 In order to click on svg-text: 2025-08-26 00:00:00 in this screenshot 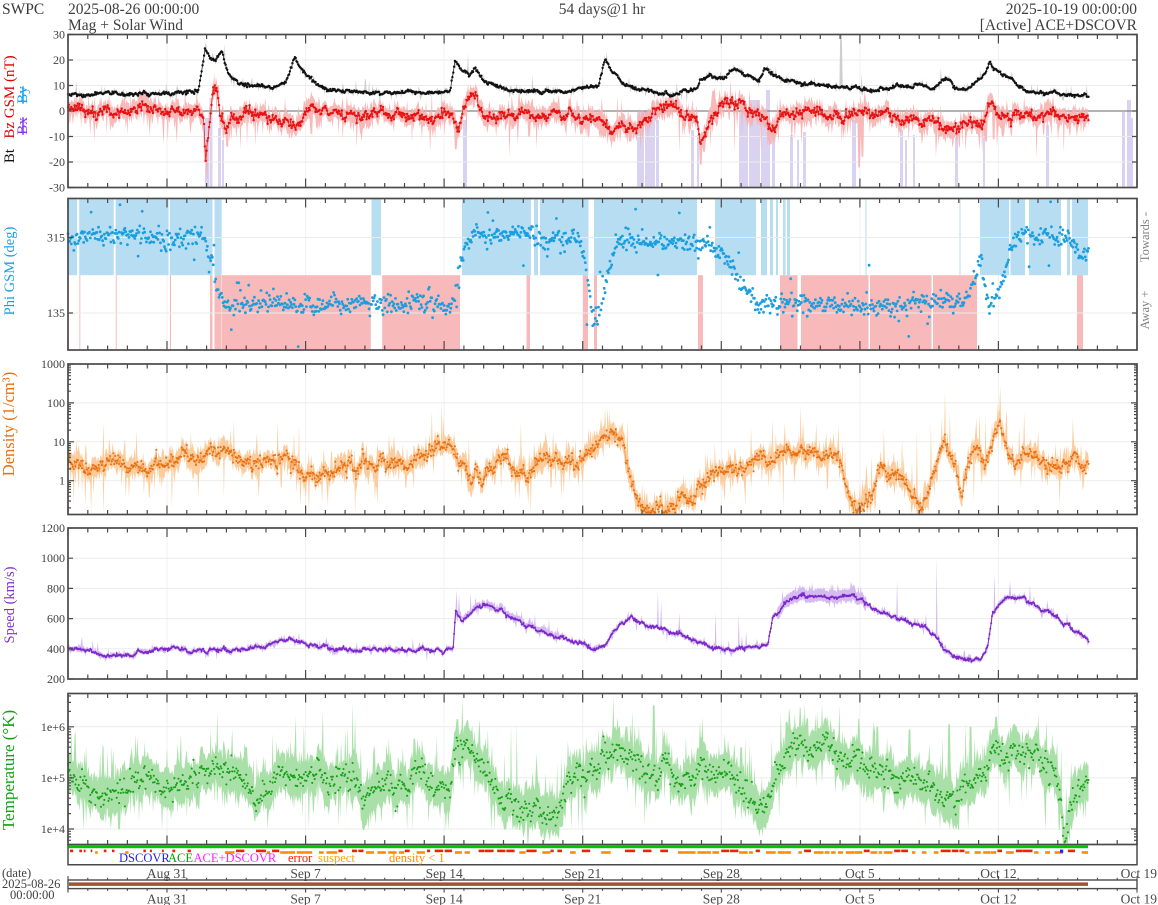, I will do `click(134, 9)`.